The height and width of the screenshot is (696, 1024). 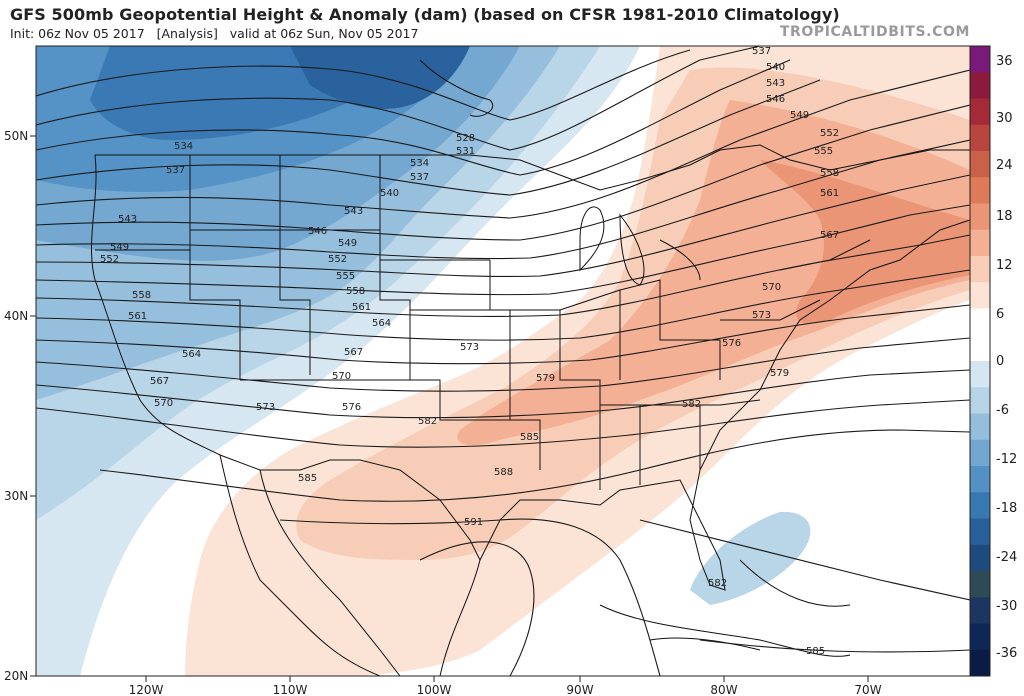 I want to click on colorbar-label: 12, so click(x=1004, y=265).